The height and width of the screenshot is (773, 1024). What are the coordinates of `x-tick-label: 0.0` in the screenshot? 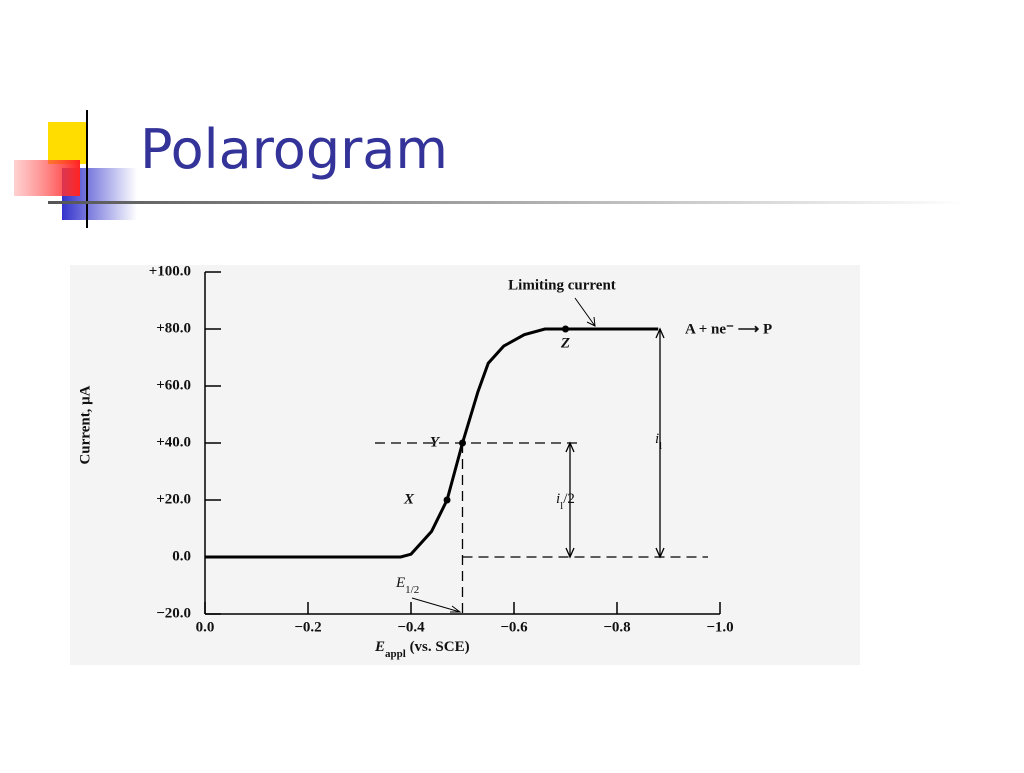 It's located at (205, 627).